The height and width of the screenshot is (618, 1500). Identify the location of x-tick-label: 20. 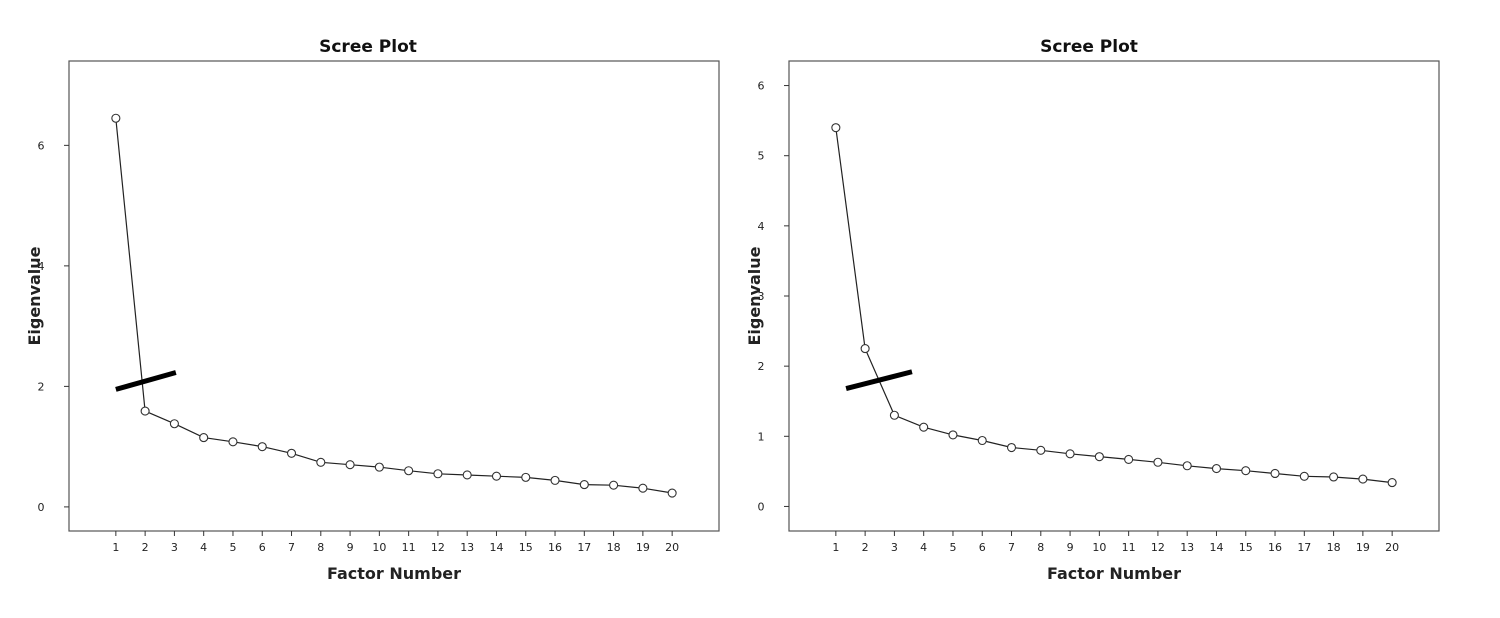
(672, 547).